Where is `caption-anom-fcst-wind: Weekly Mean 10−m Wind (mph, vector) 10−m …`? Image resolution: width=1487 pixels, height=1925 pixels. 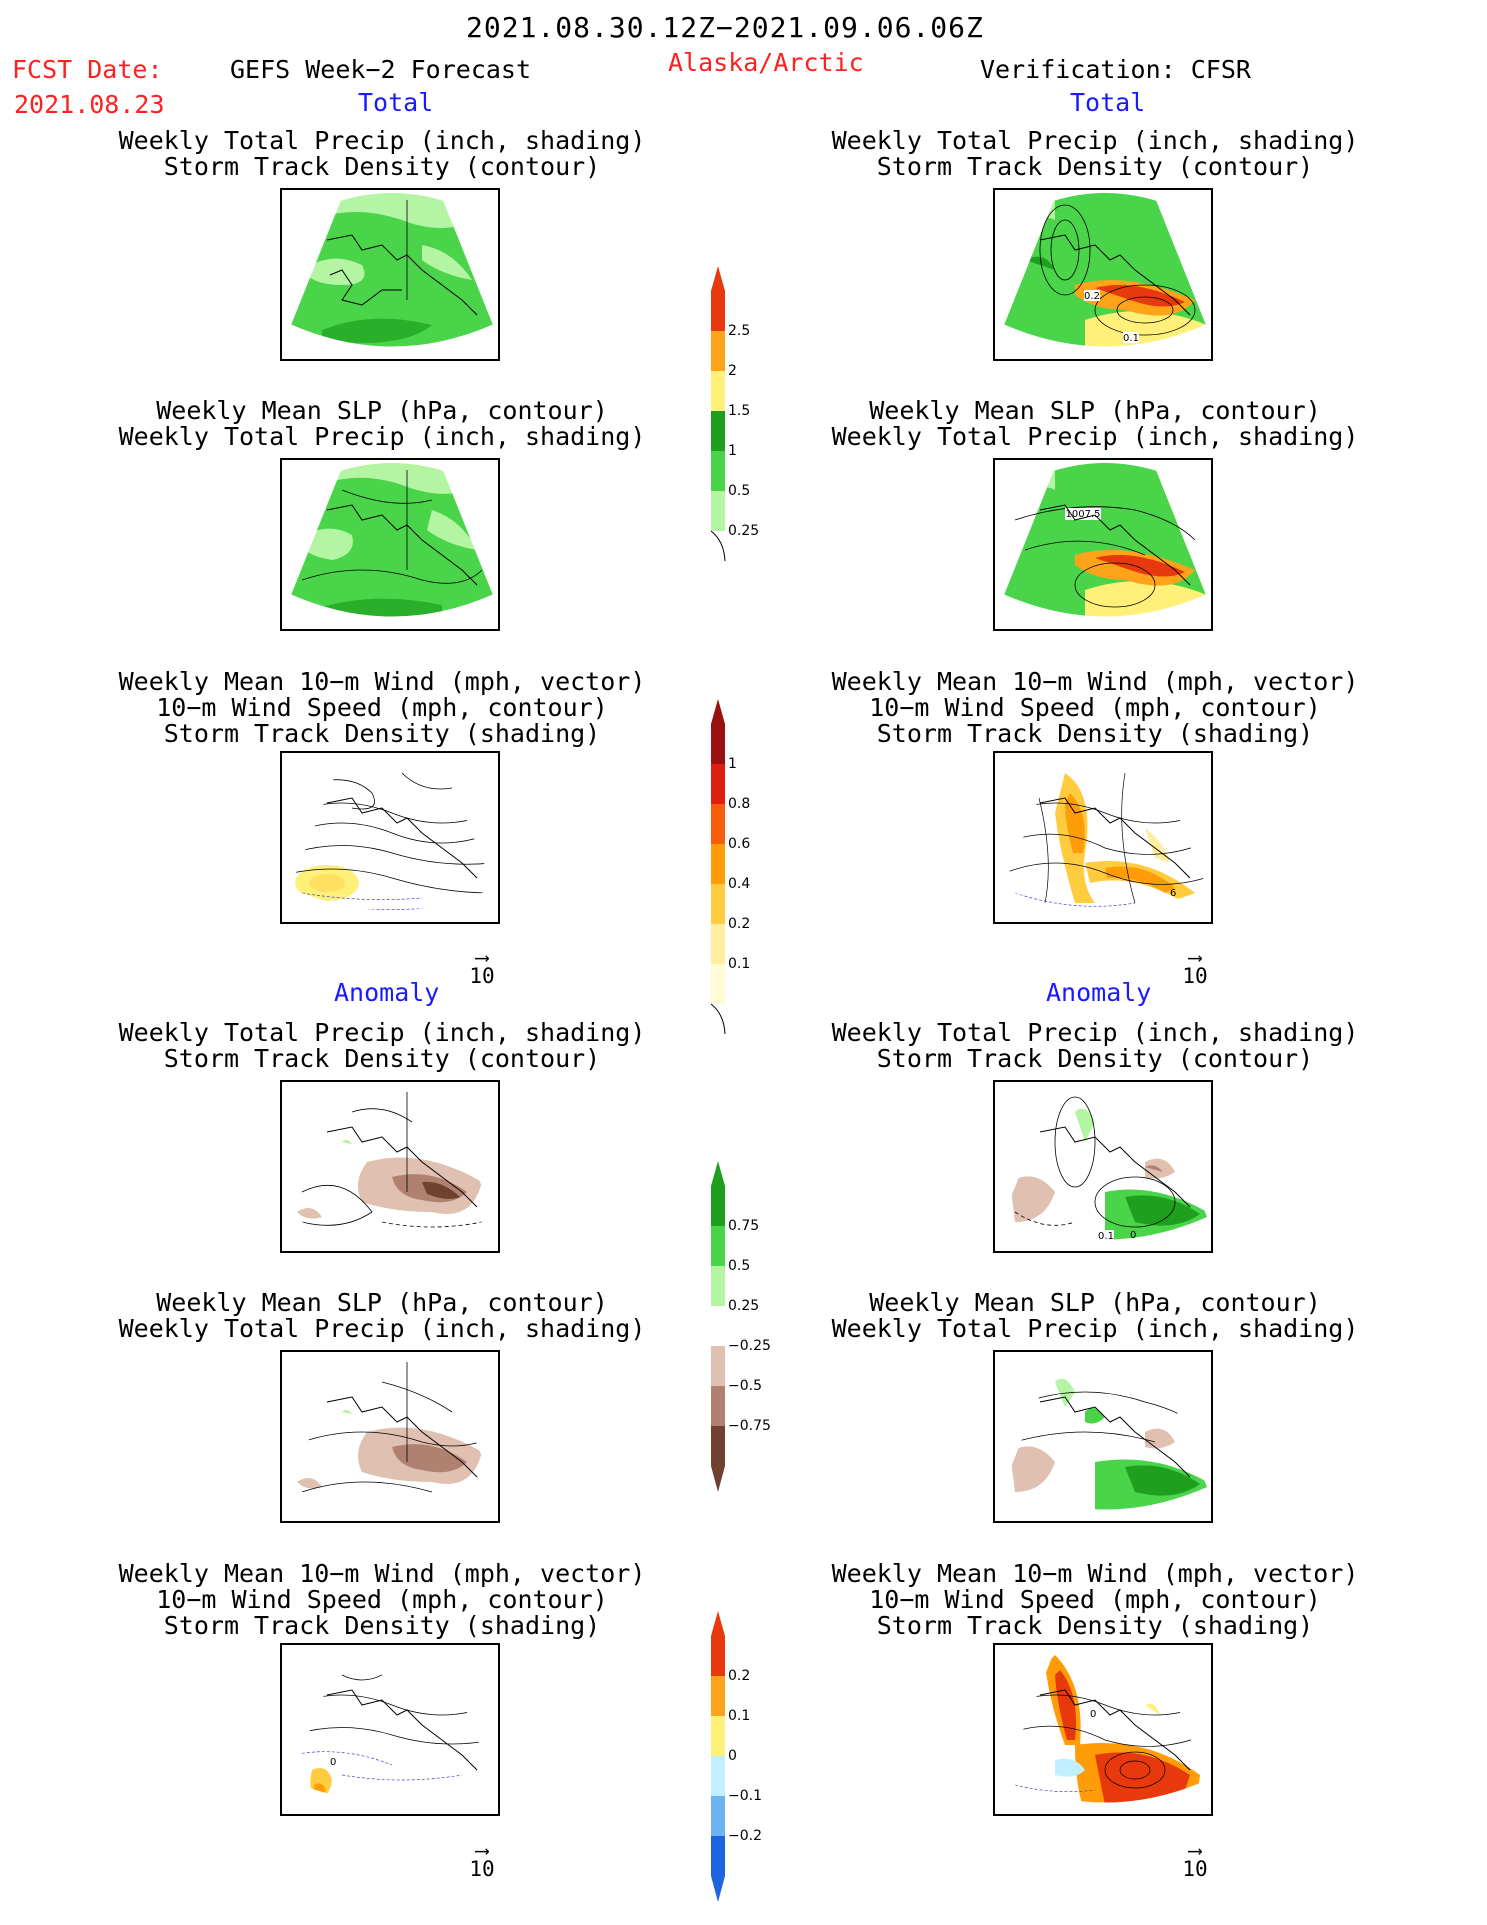 caption-anom-fcst-wind: Weekly Mean 10−m Wind (mph, vector) 10−m … is located at coordinates (382, 1599).